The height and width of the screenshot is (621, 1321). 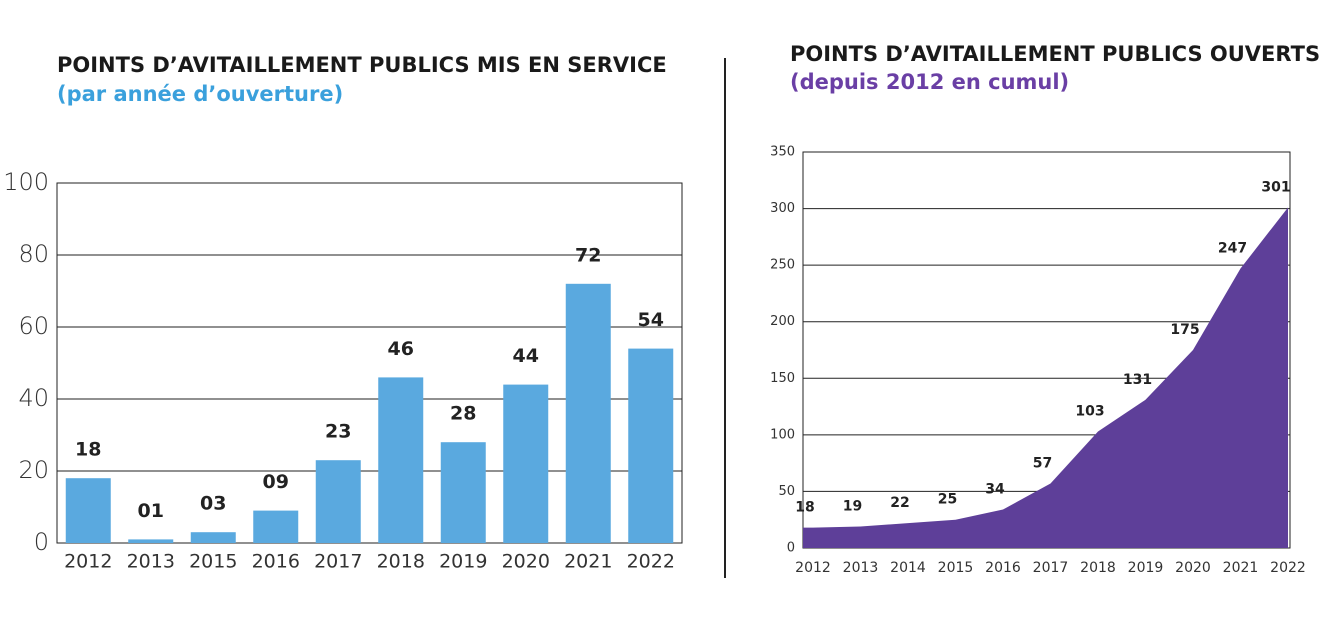 I want to click on y-tick-label: 80, so click(x=33, y=254).